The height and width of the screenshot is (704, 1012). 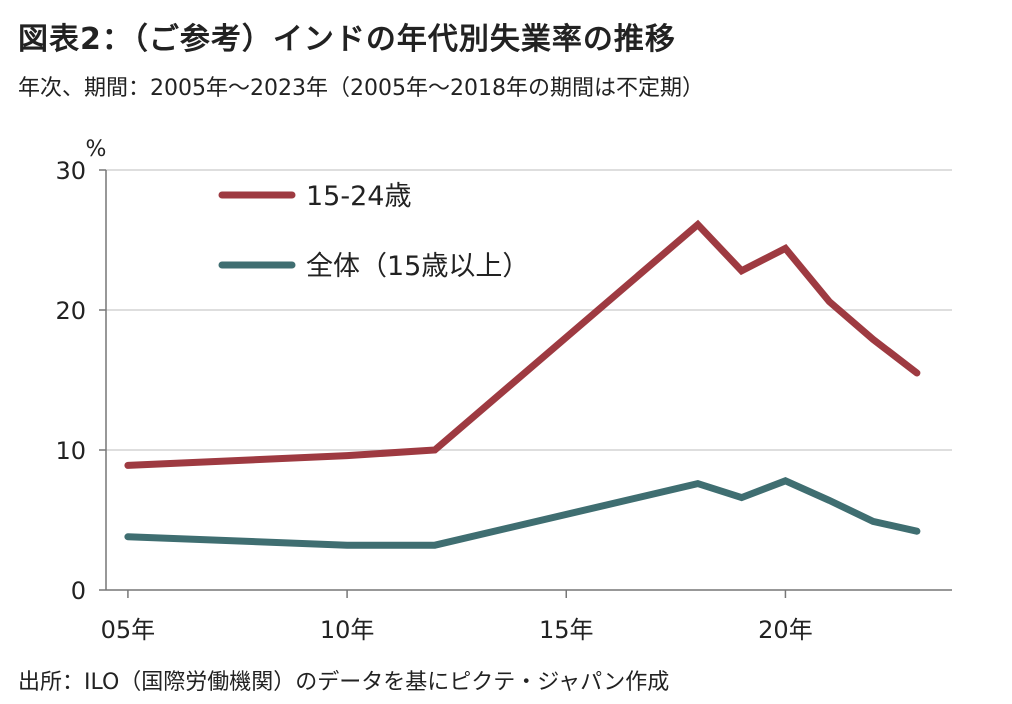 What do you see at coordinates (78, 591) in the screenshot?
I see `y-tick-label: 0` at bounding box center [78, 591].